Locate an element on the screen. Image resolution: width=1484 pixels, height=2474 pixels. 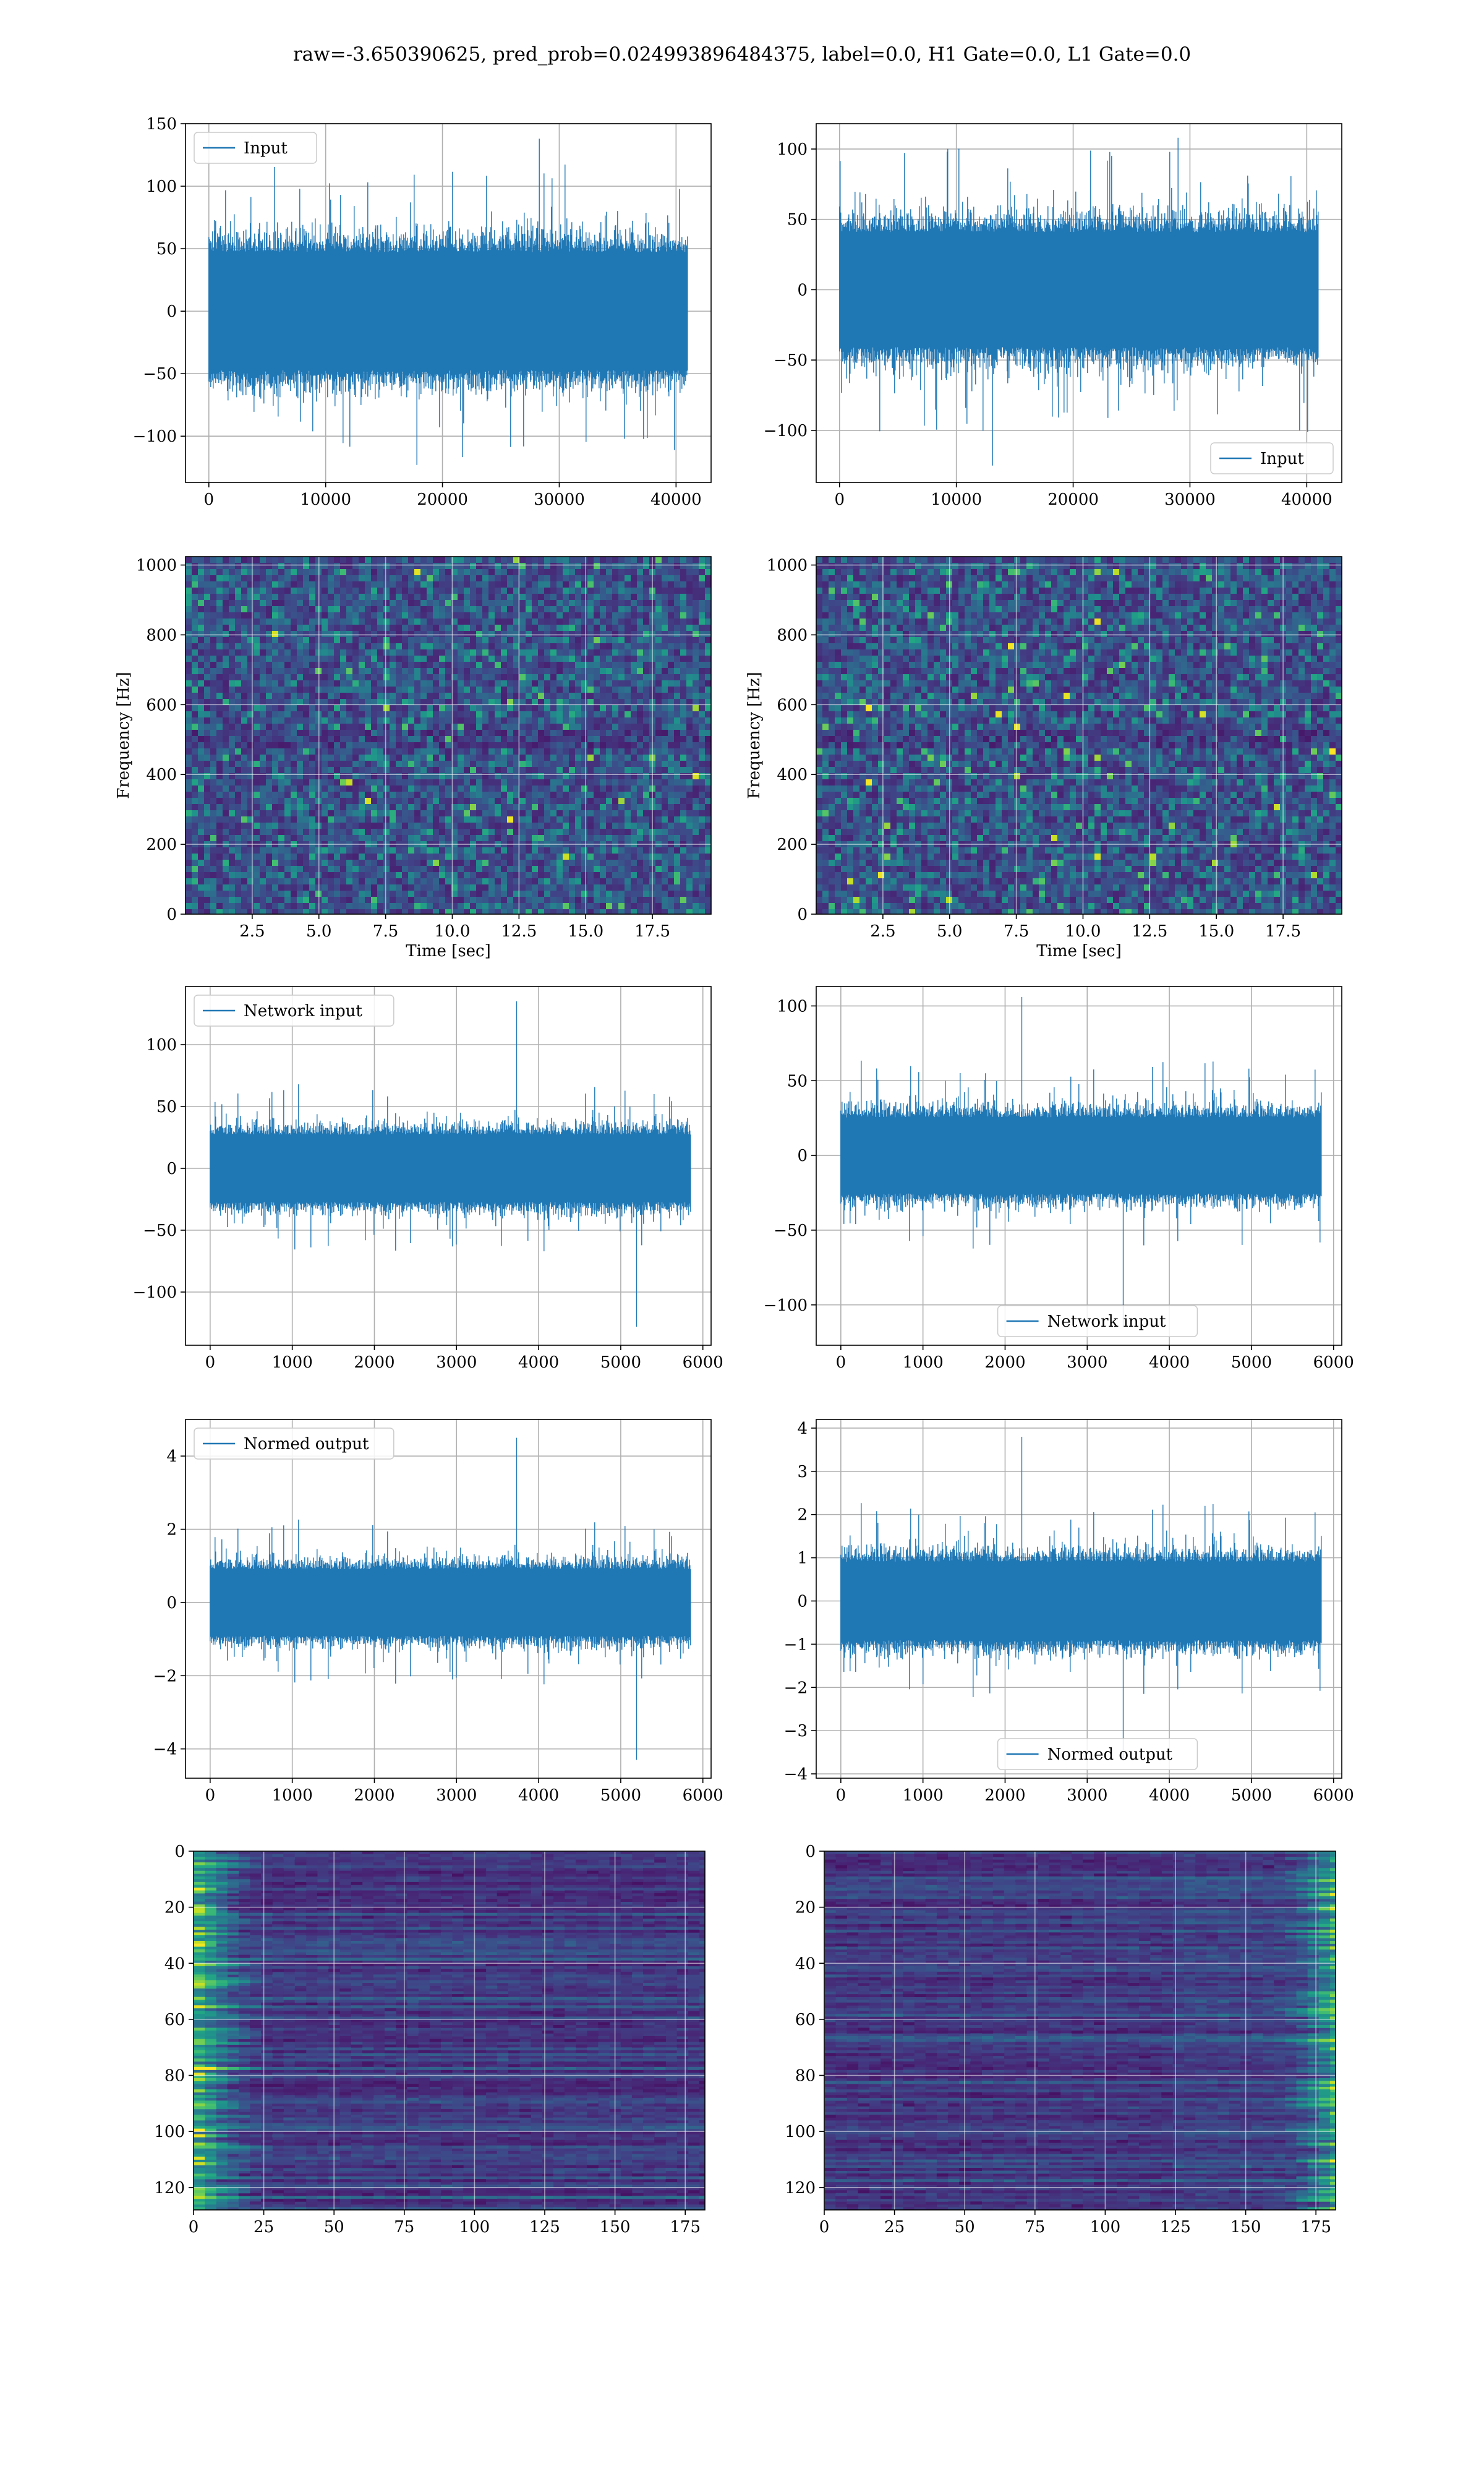
y-tick-label: 1000 is located at coordinates (787, 566).